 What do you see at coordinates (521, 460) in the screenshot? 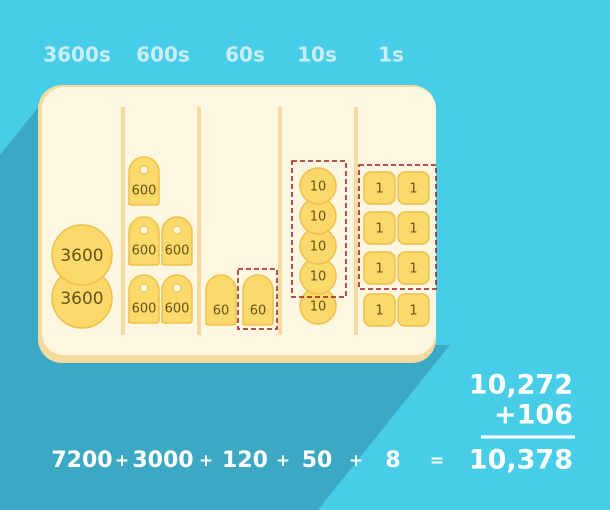
I see `result: 10,378` at bounding box center [521, 460].